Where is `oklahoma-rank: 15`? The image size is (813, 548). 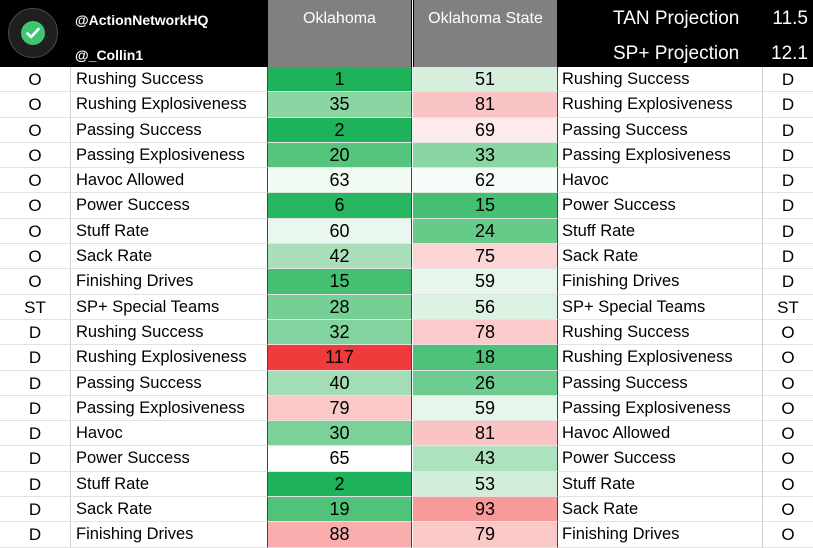 oklahoma-rank: 15 is located at coordinates (339, 282).